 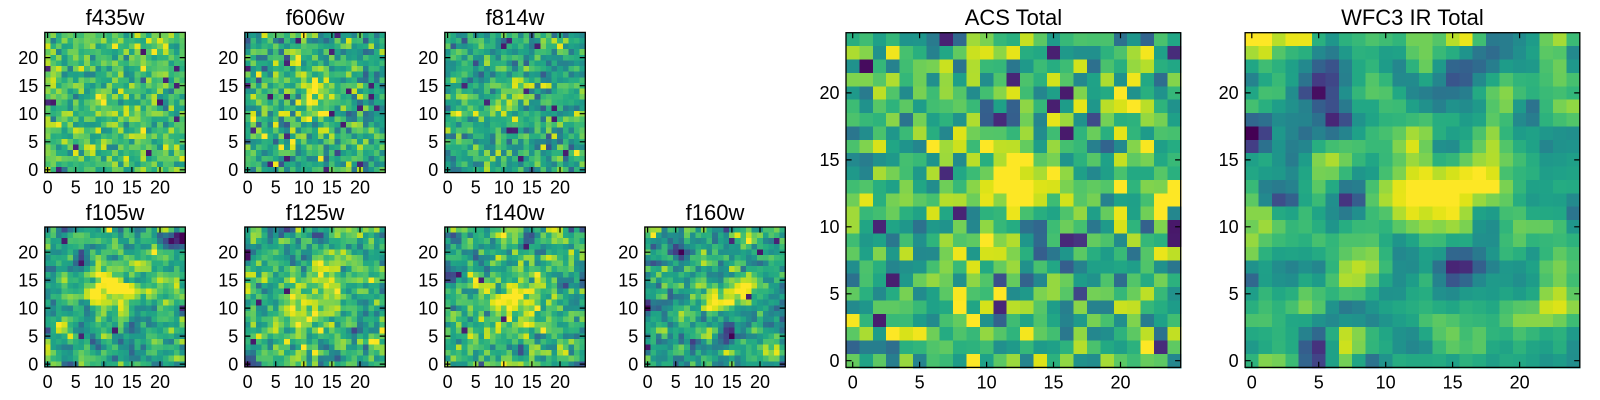 I want to click on svg-text: f435w, so click(x=115, y=17).